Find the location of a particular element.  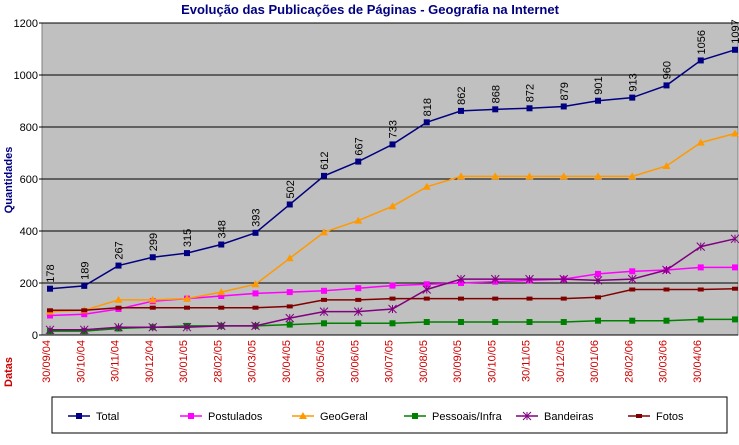

data-label: 189 is located at coordinates (85, 271).